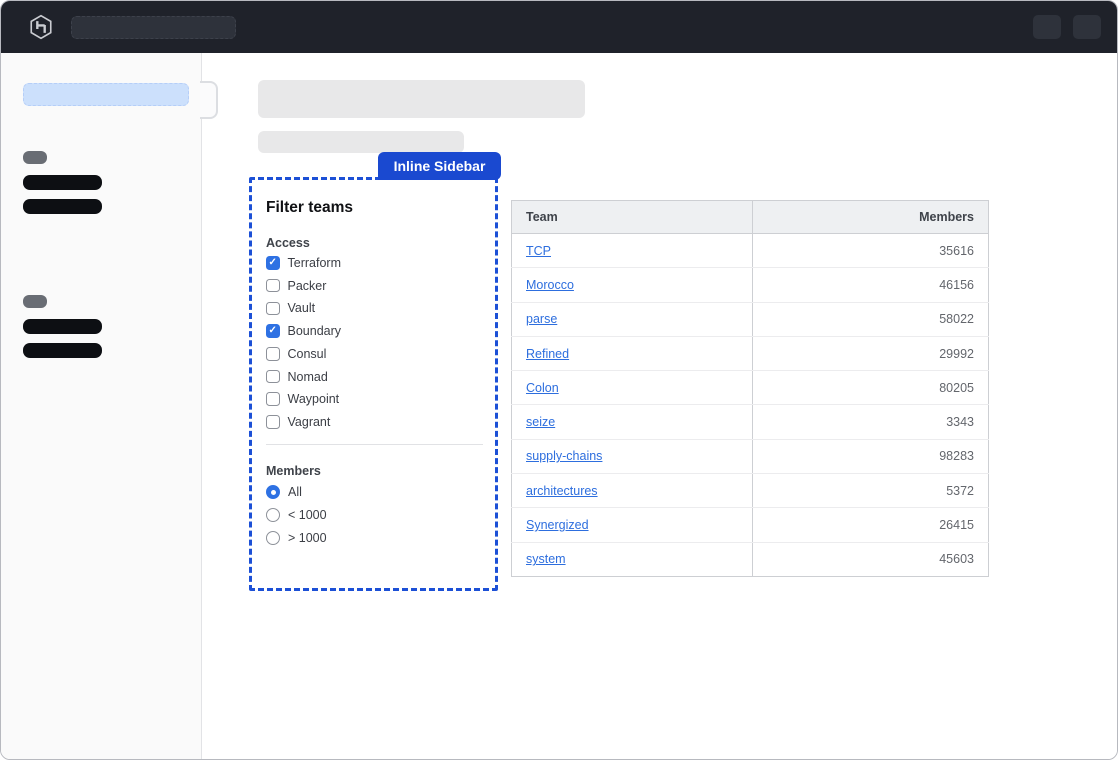  I want to click on team-link: seize, so click(541, 422).